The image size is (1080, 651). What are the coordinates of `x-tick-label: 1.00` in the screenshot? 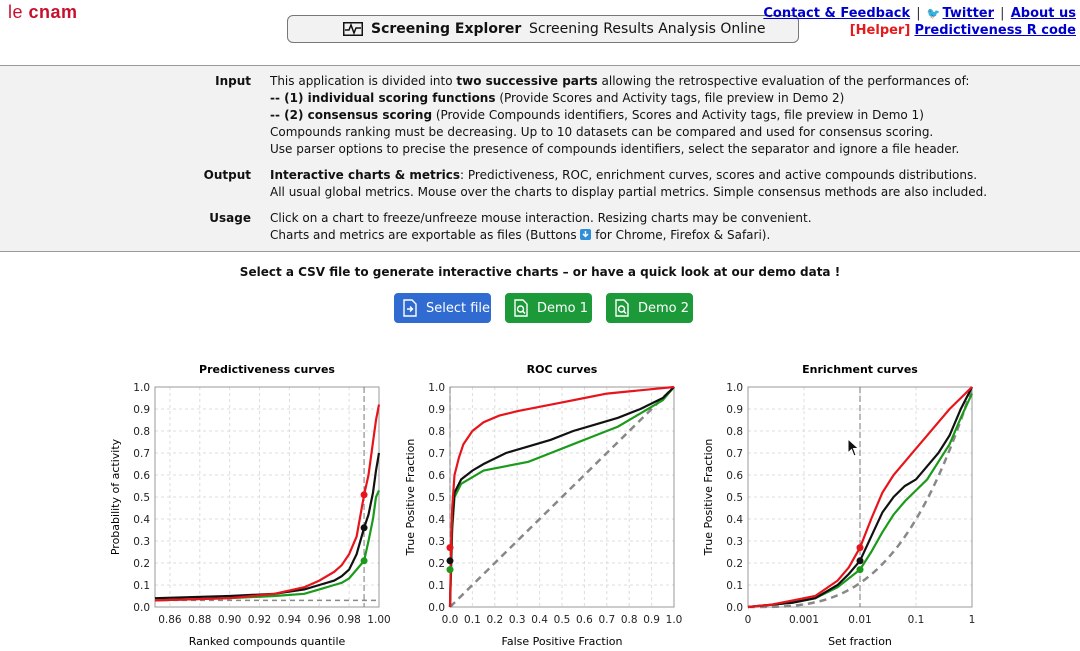 It's located at (378, 620).